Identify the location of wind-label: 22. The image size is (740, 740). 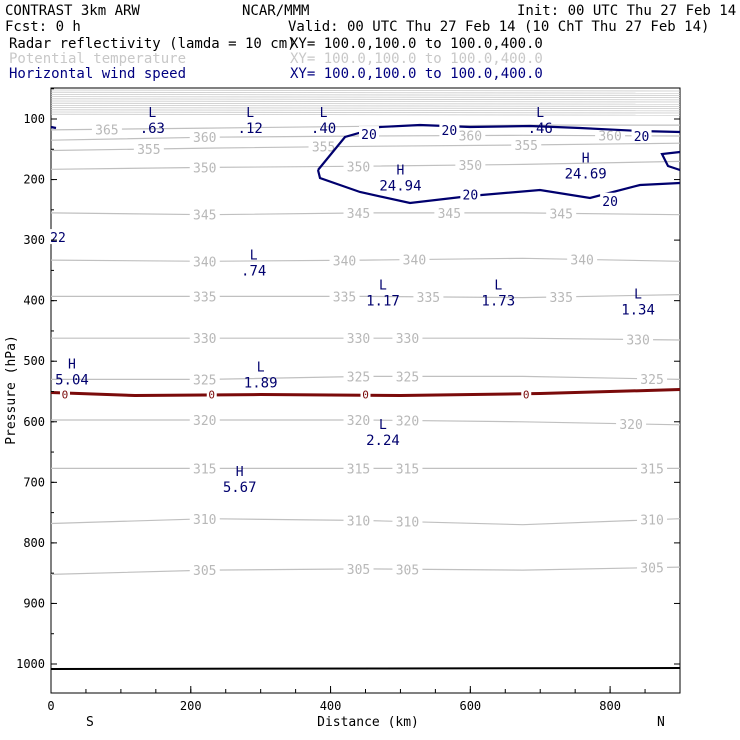
(58, 238).